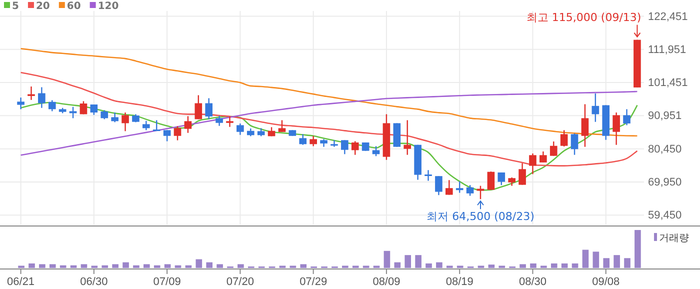  I want to click on legend-label: 거래량, so click(674, 238).